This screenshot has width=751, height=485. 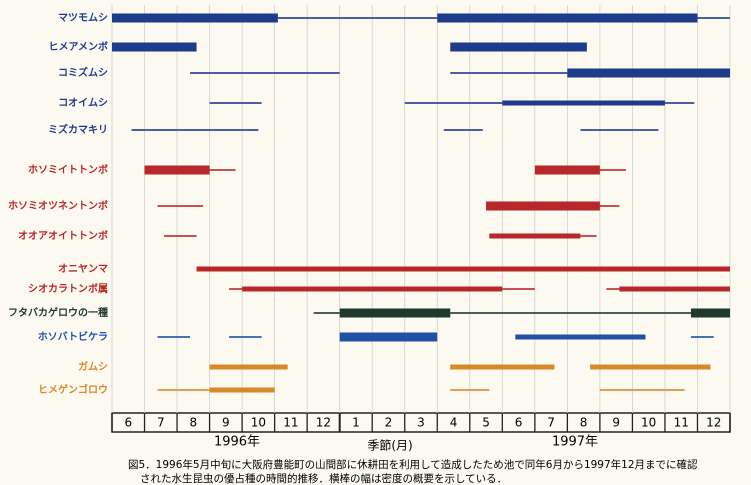 What do you see at coordinates (83, 72) in the screenshot?
I see `row-label: コミズムシ` at bounding box center [83, 72].